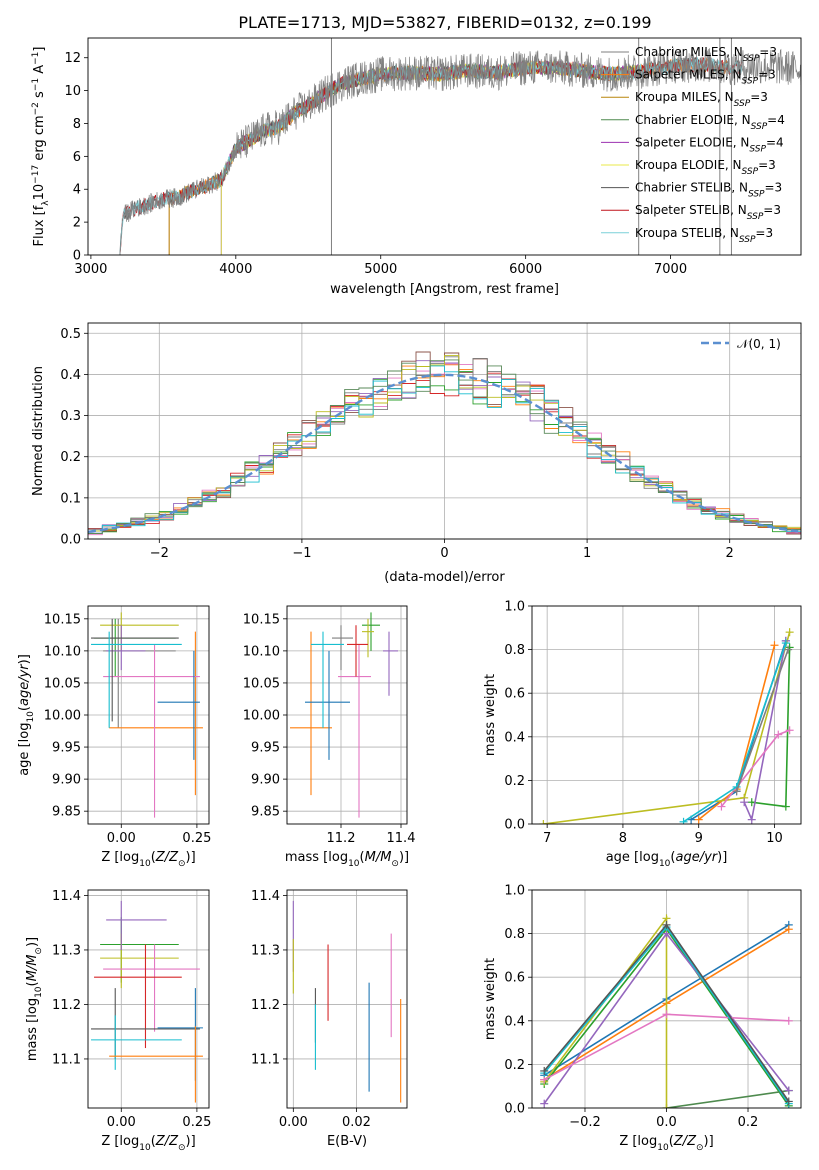  I want to click on mass_vs_Z-axes: 0.00 0.25 11.1 11.2 11.3 11.4, so click(131, 1009).